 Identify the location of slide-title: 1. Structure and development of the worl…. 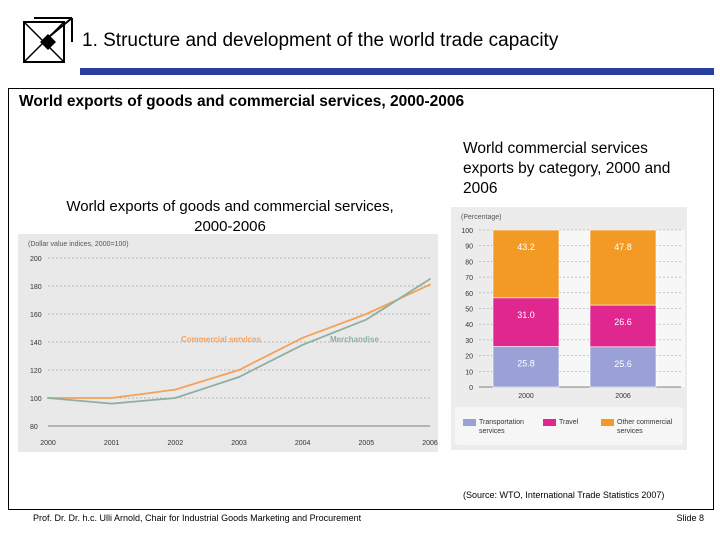
(320, 40).